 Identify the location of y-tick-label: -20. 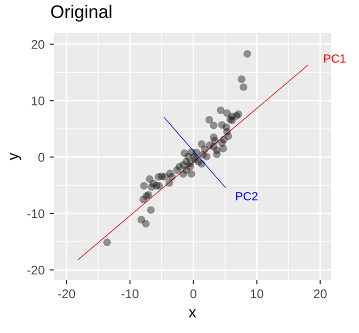
(35, 270).